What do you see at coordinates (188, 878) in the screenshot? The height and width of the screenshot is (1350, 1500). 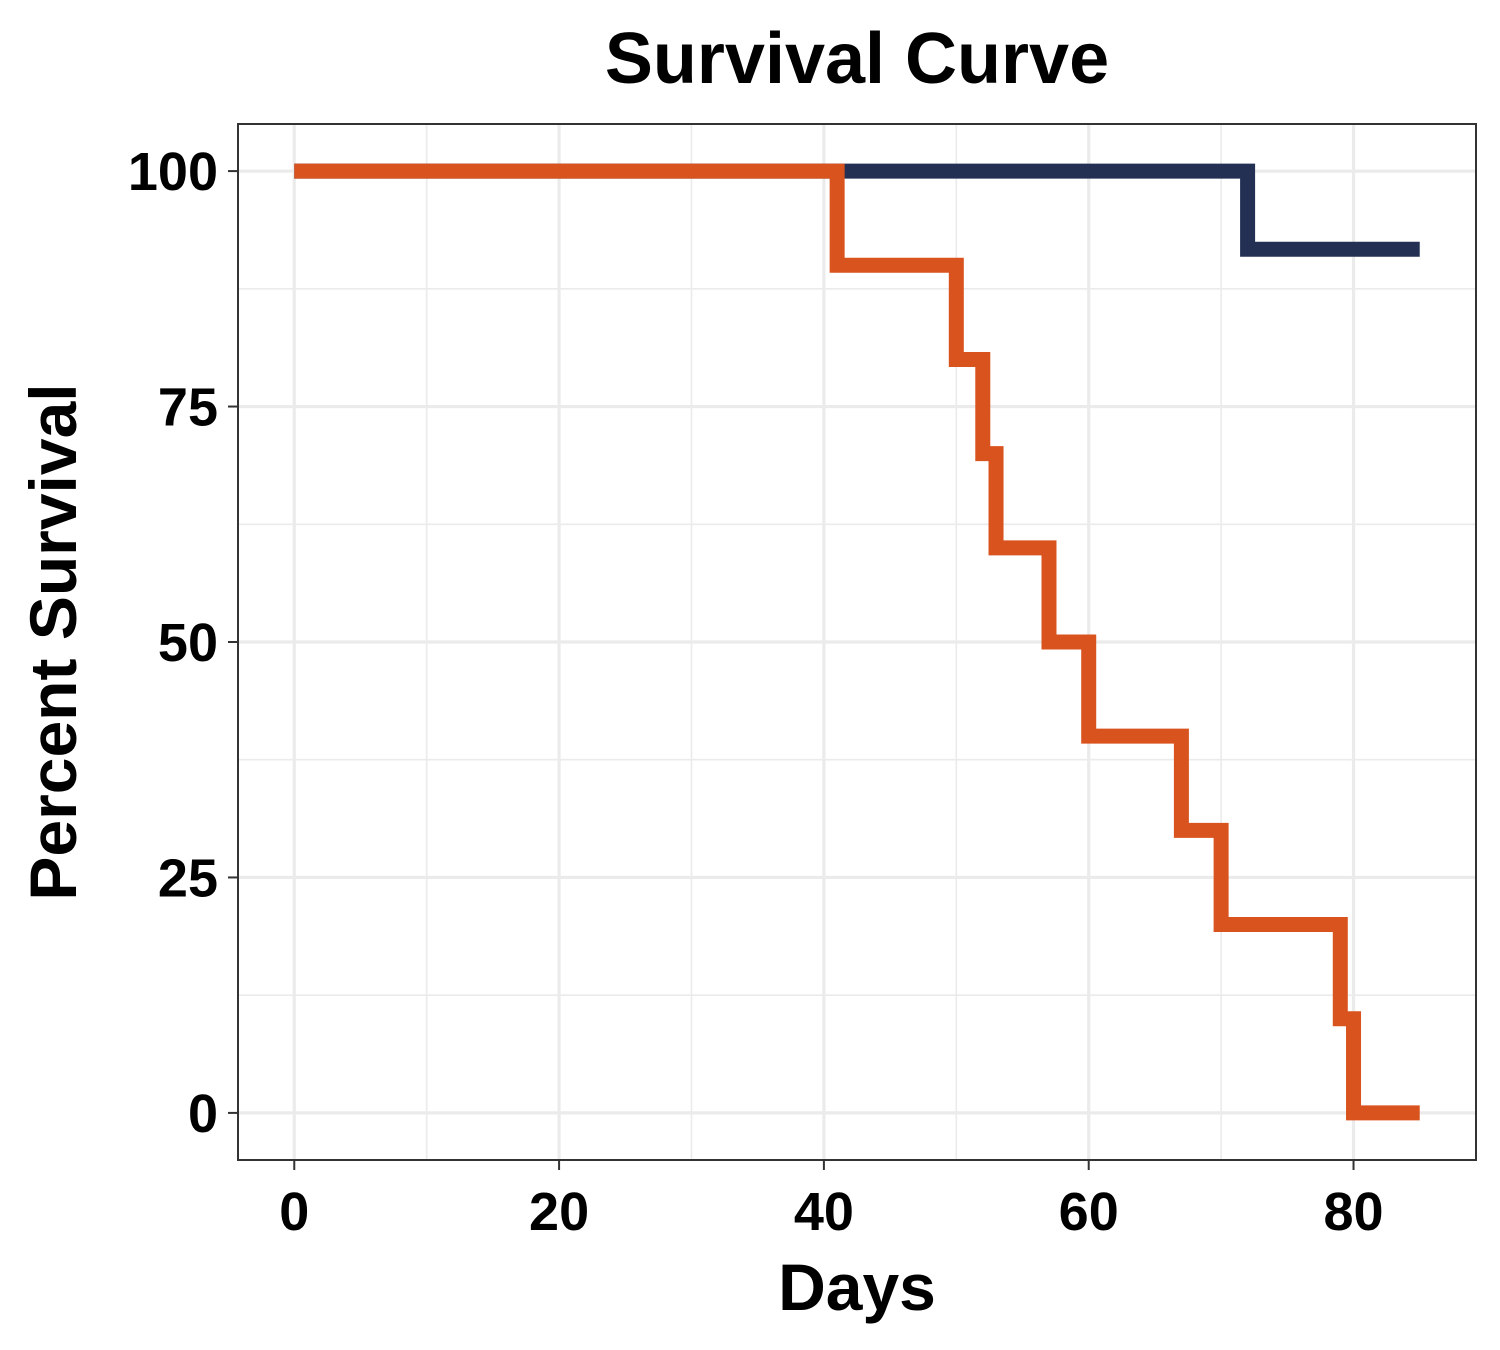 I see `y-tick-label: 25` at bounding box center [188, 878].